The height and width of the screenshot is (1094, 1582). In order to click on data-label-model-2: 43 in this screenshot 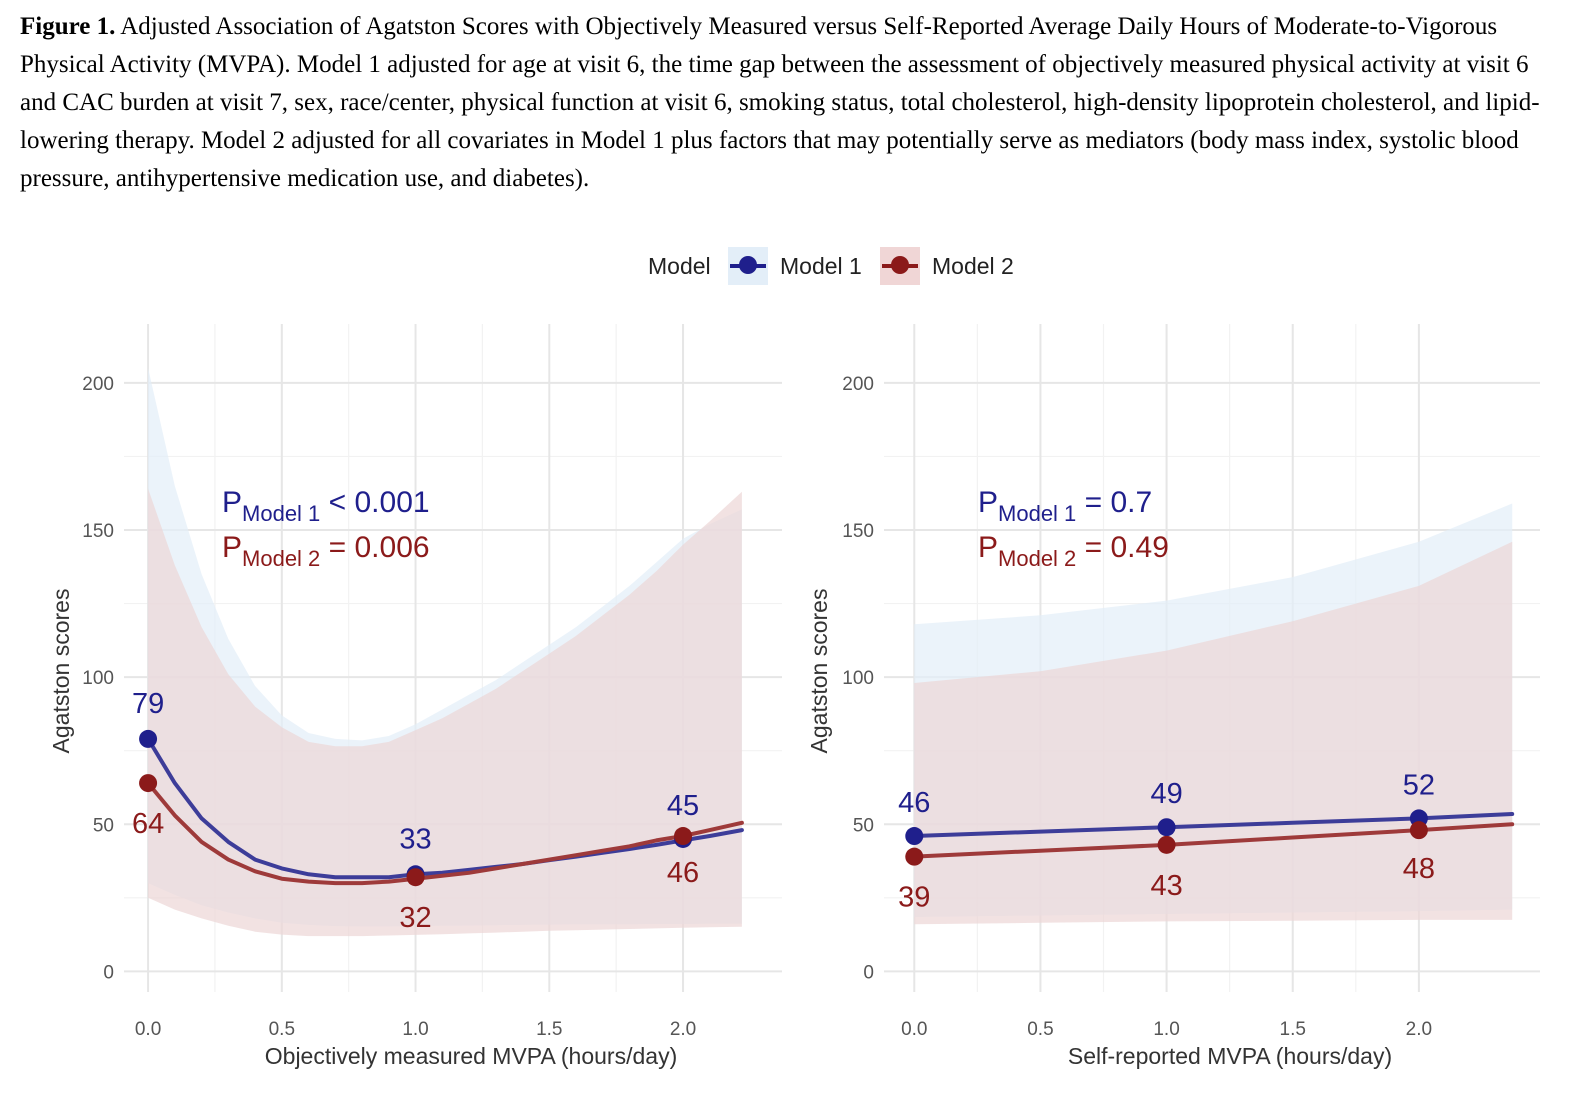, I will do `click(1166, 886)`.